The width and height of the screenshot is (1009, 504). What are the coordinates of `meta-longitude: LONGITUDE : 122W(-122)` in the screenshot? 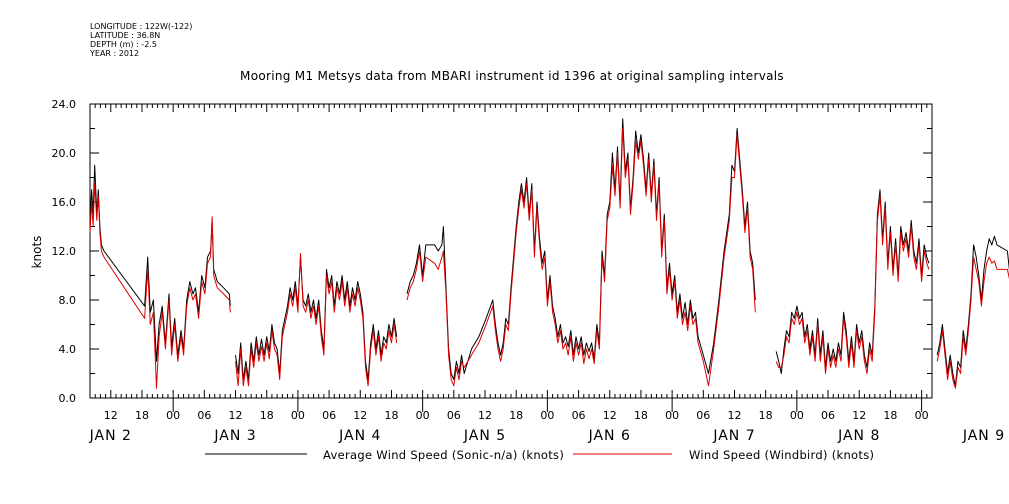 It's located at (141, 26).